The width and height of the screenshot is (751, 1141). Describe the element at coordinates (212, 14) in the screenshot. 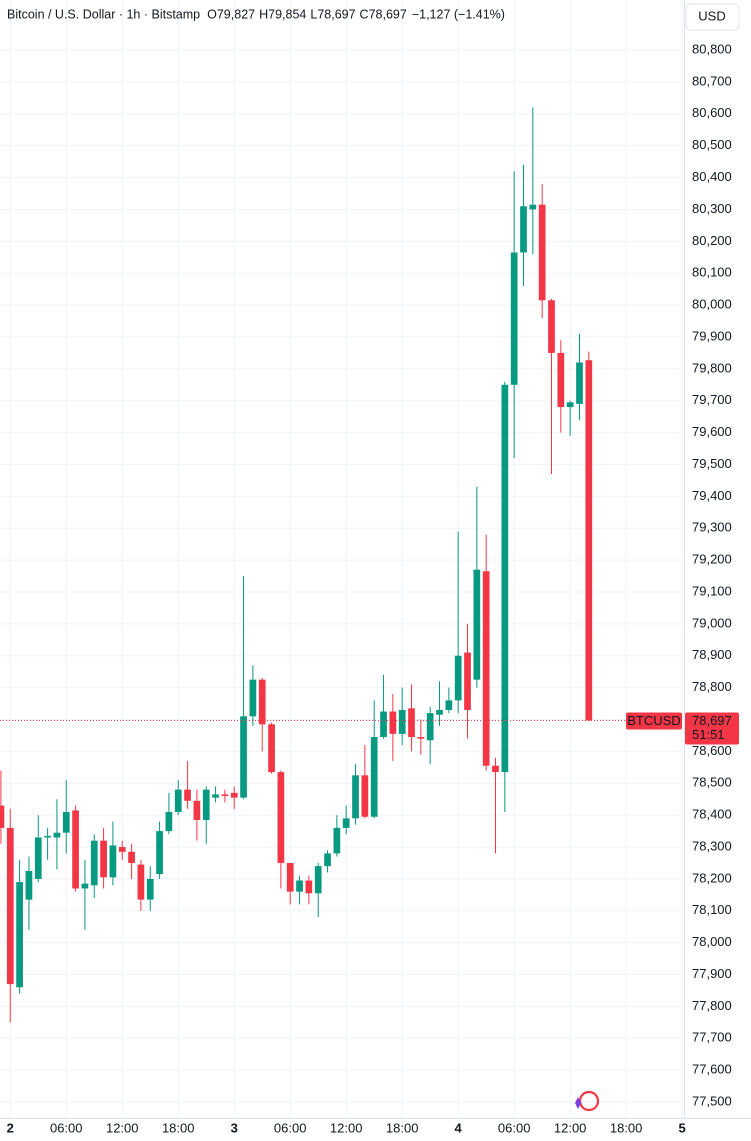

I see `ohlc-key: O` at that location.